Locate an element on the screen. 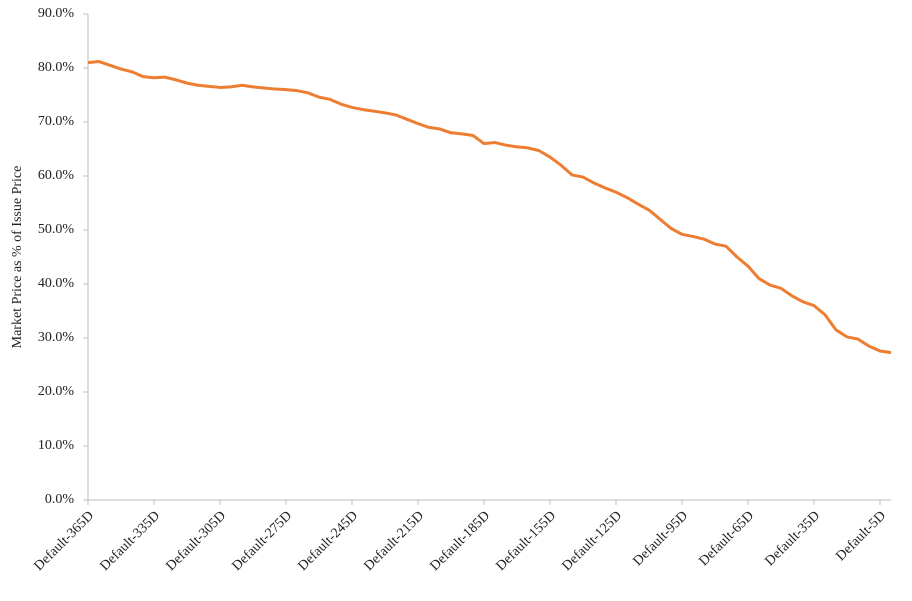 The image size is (912, 601). y-tick-label: 80.0% is located at coordinates (56, 67).